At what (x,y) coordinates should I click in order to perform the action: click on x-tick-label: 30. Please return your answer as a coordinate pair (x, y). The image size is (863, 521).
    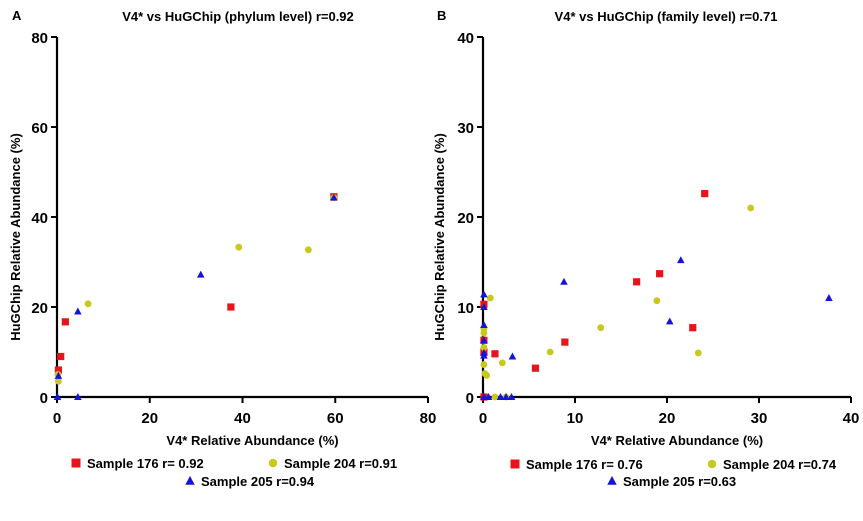
    Looking at the image, I should click on (759, 418).